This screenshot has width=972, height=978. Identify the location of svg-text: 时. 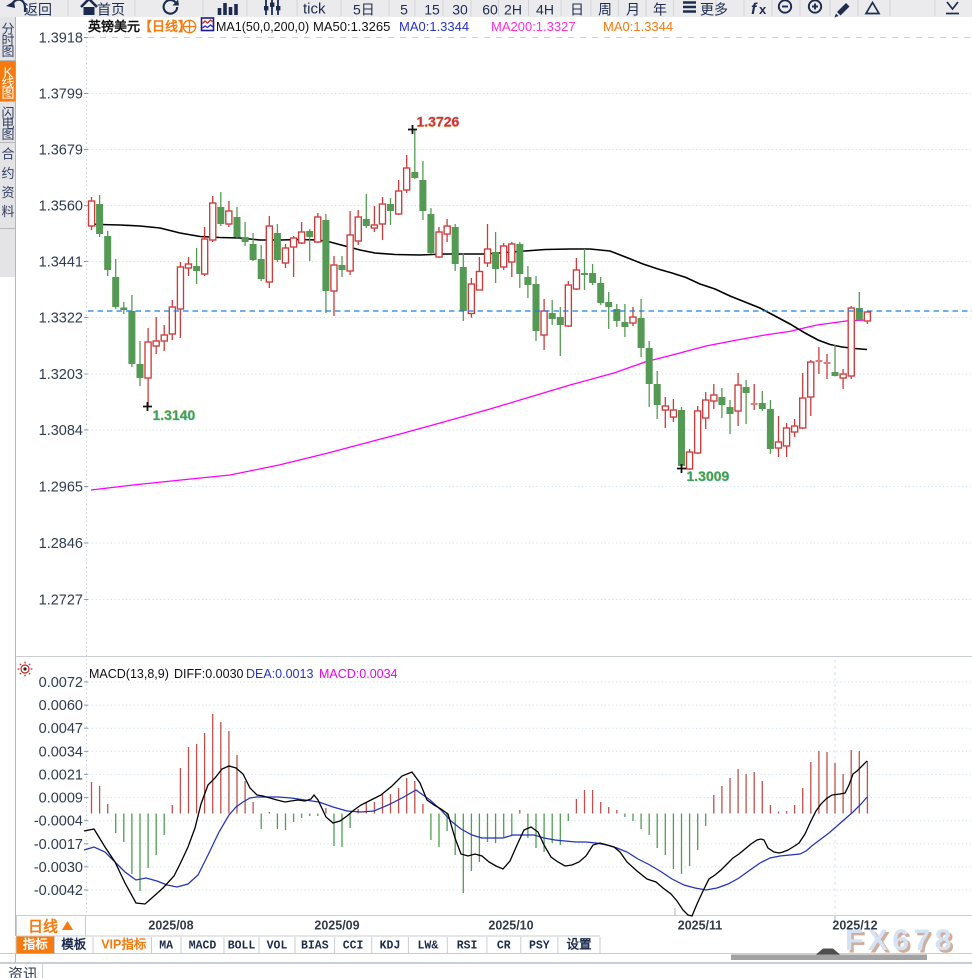
(7, 40).